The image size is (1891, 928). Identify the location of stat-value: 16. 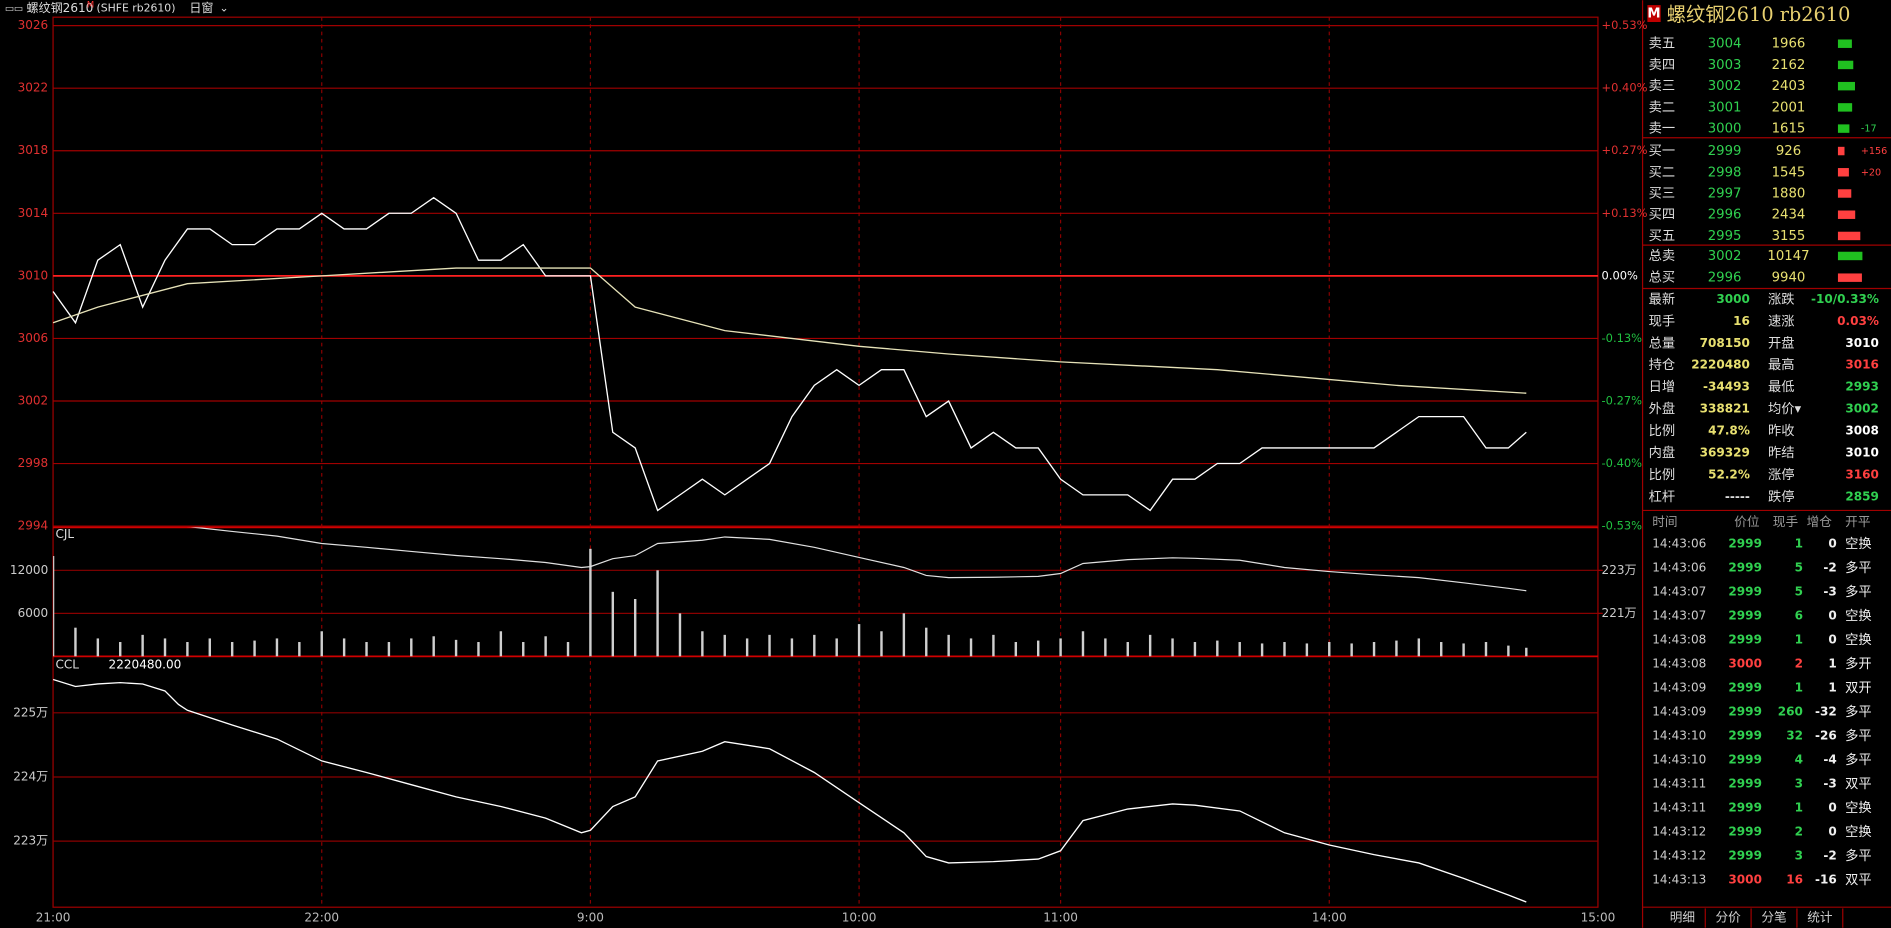
(1741, 321).